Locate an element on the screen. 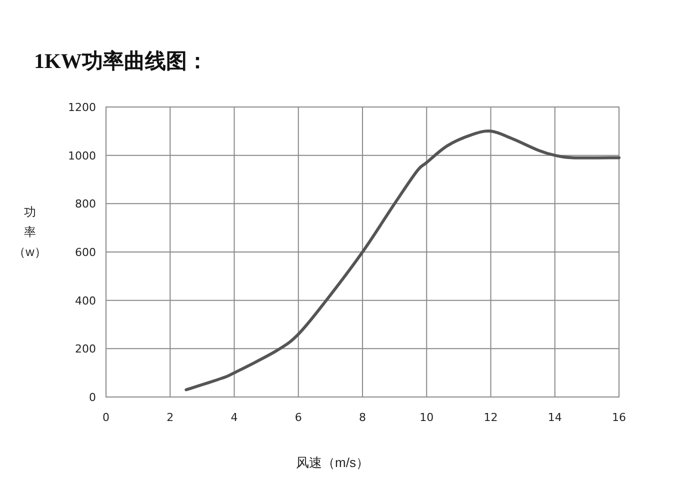 The height and width of the screenshot is (492, 692). x-tick-label: 14 is located at coordinates (555, 417).